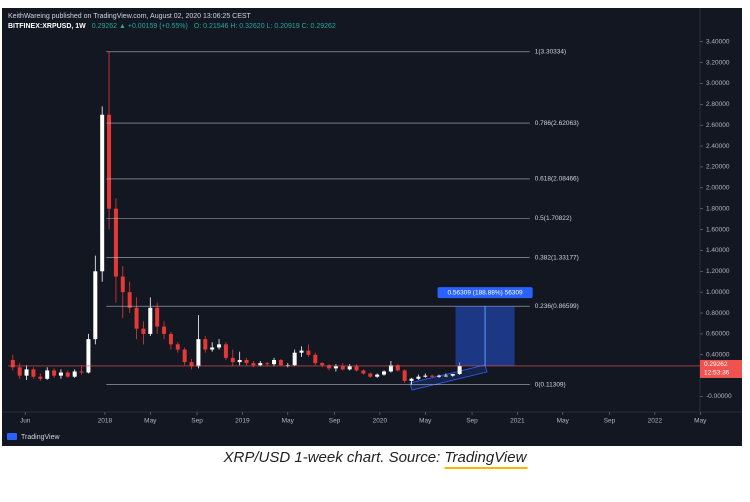  What do you see at coordinates (719, 396) in the screenshot?
I see `y-tick-label: -0.00000` at bounding box center [719, 396].